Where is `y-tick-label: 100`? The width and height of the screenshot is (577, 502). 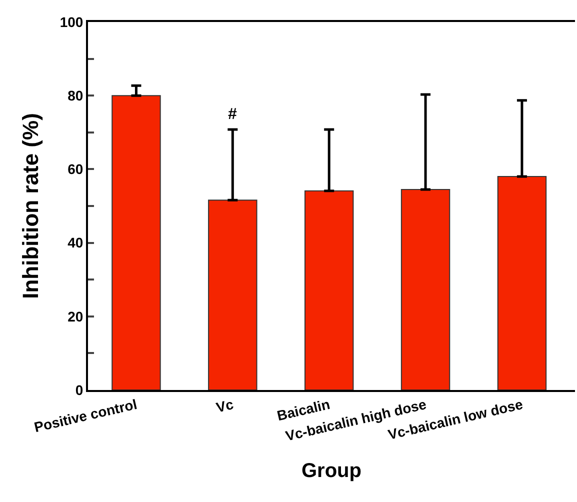
y-tick-label: 100 is located at coordinates (72, 22).